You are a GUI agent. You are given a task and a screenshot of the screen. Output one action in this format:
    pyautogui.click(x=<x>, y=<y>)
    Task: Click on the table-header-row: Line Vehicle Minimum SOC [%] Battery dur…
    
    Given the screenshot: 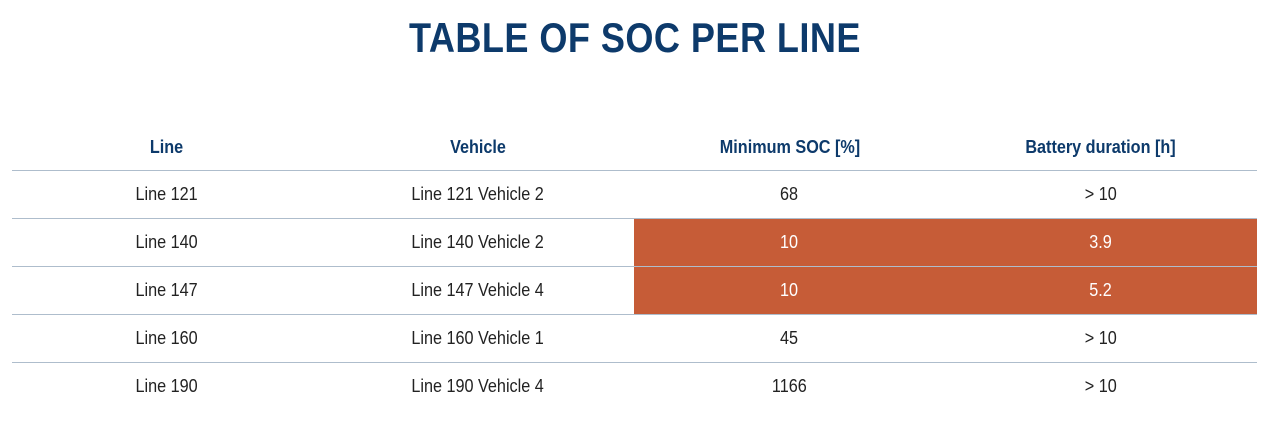 What is the action you would take?
    pyautogui.click(x=634, y=147)
    